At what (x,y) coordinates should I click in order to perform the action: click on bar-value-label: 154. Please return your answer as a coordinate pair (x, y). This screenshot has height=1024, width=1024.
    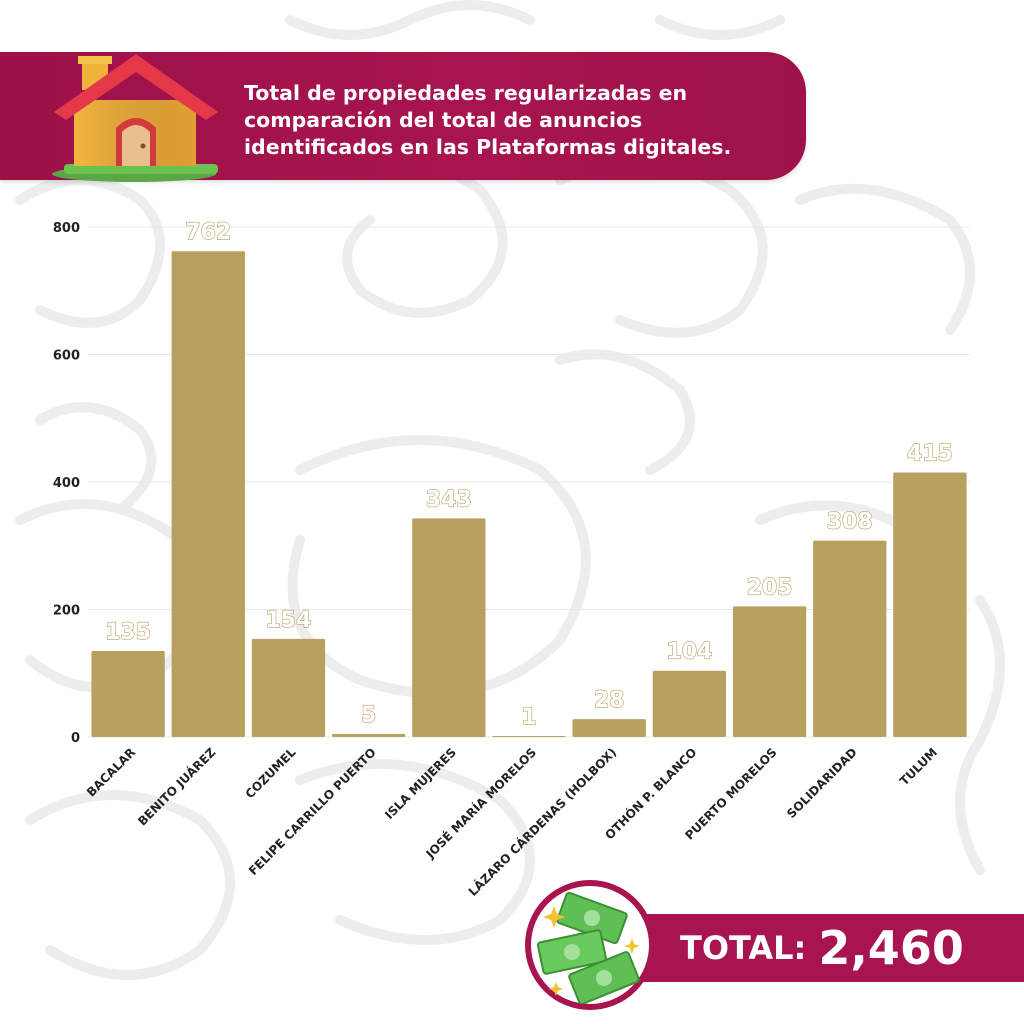
    Looking at the image, I should click on (288, 620).